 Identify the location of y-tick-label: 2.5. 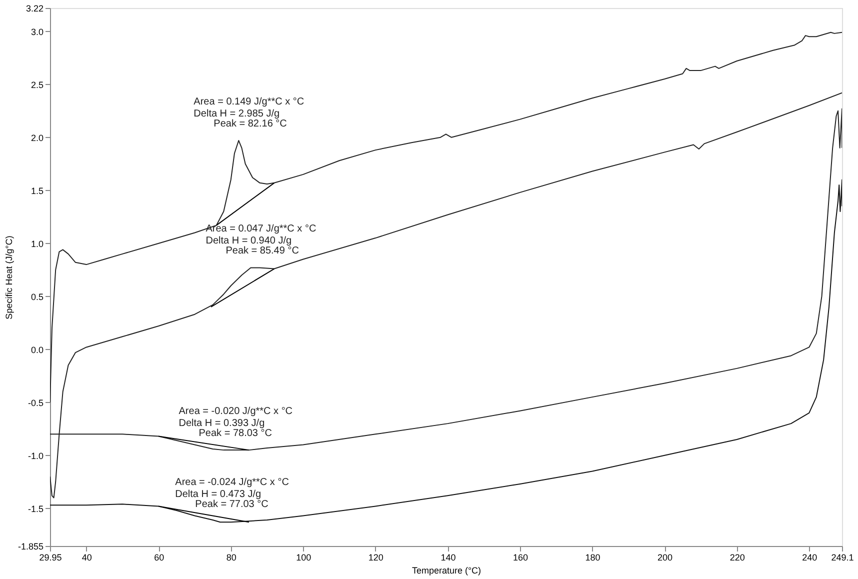
(37, 85).